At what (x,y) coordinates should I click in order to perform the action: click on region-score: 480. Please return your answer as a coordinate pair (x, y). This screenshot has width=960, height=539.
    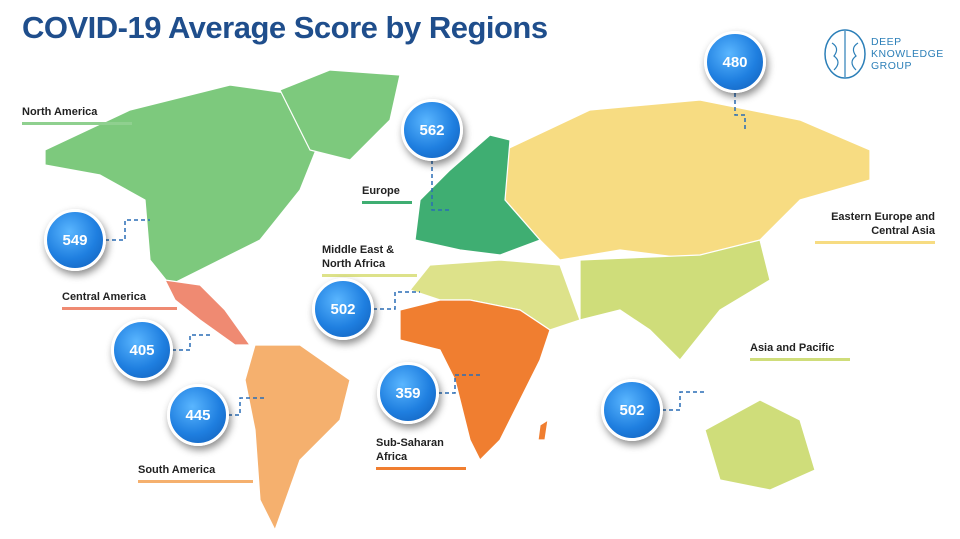
    Looking at the image, I should click on (735, 62).